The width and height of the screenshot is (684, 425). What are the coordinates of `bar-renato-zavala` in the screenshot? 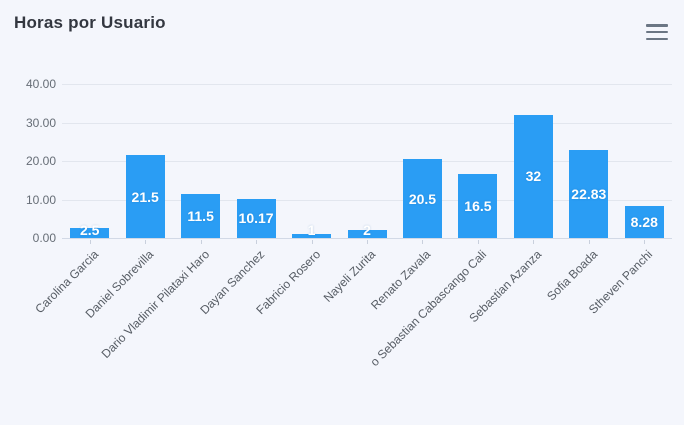 It's located at (422, 198).